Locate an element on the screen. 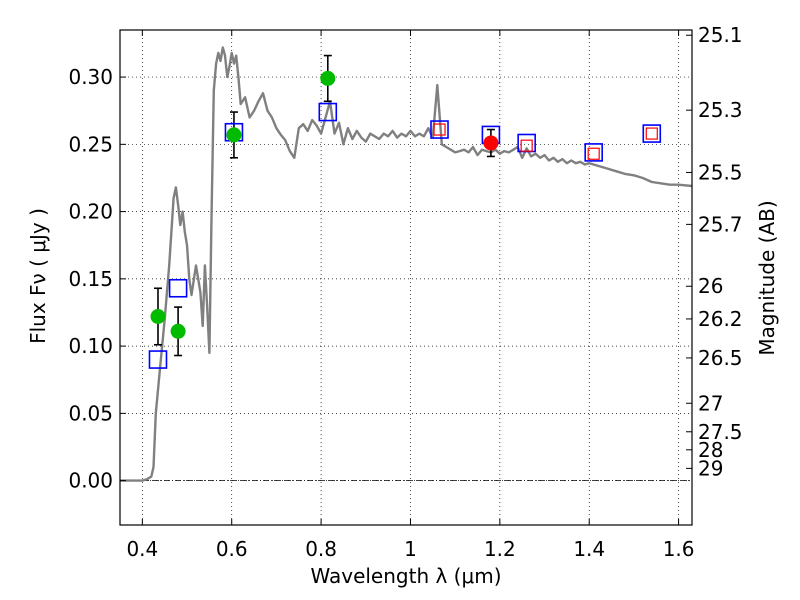  x-tick-label: 1.4 is located at coordinates (589, 549).